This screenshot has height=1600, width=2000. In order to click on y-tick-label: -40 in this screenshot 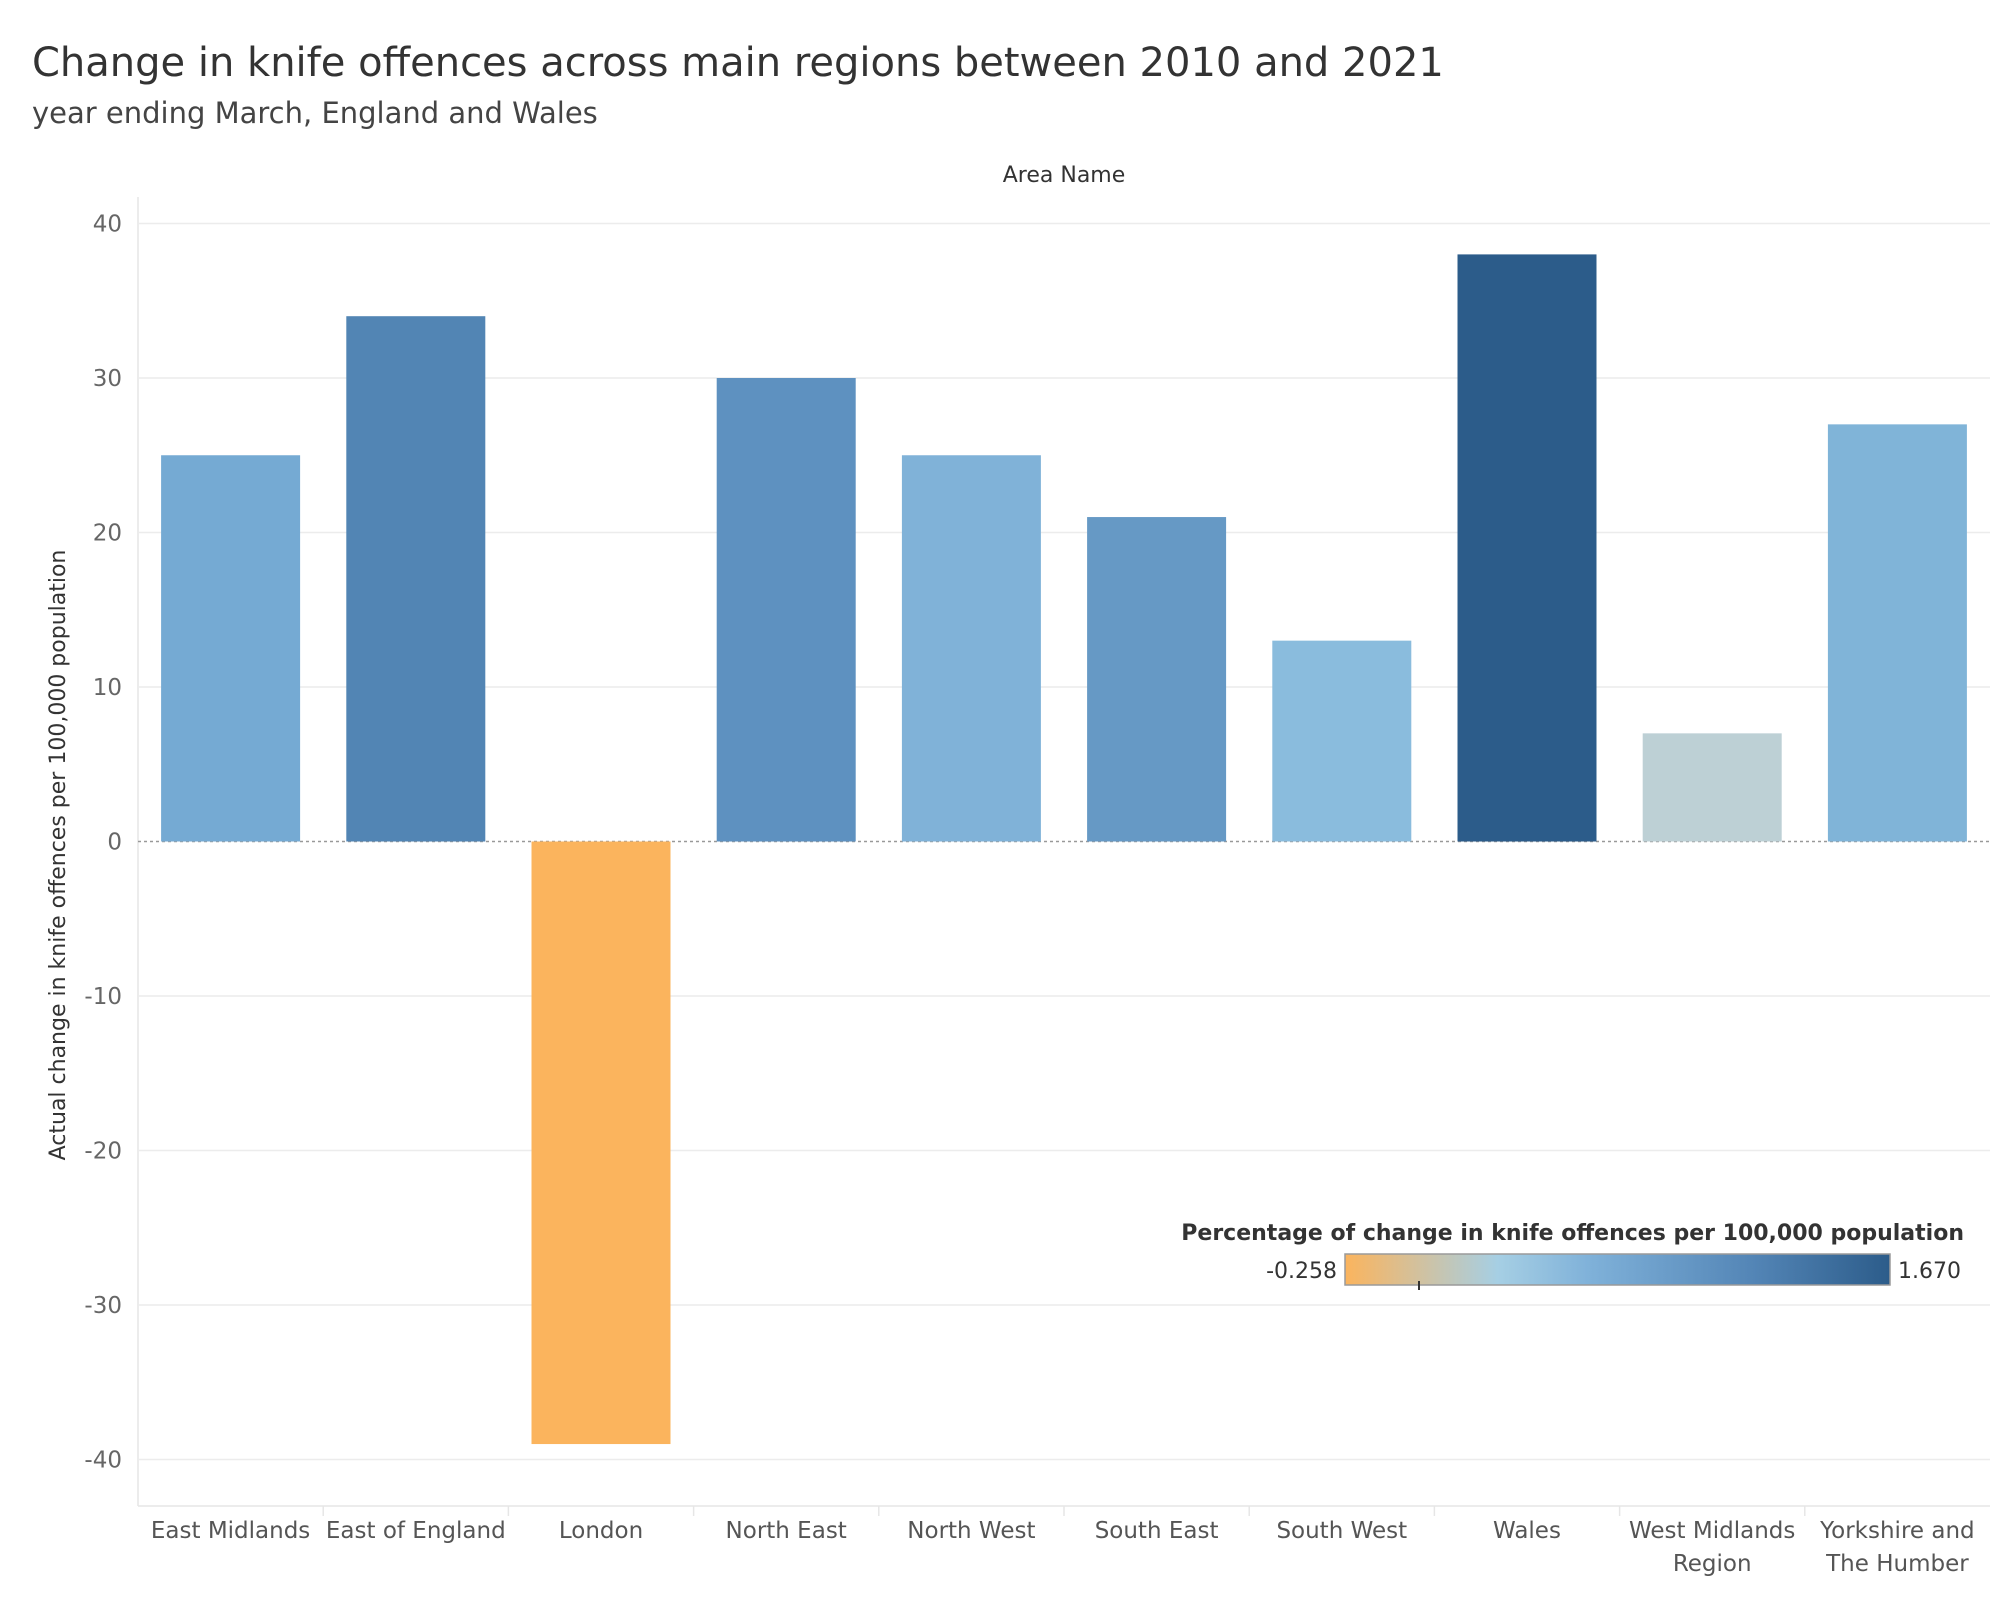, I will do `click(103, 1461)`.